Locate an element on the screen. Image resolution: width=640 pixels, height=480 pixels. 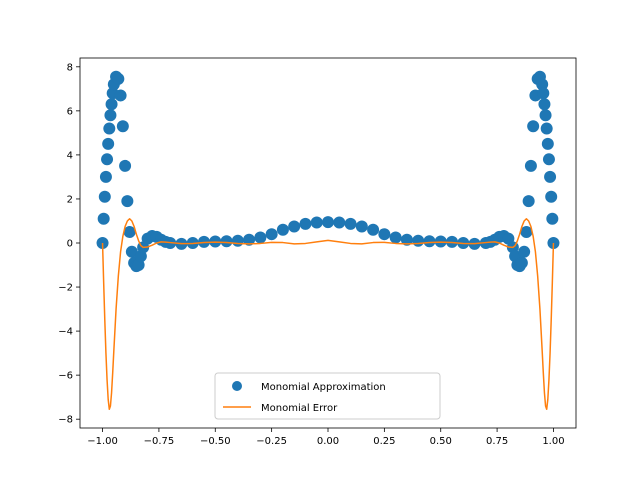
y-tick-label: −2 is located at coordinates (65, 288).